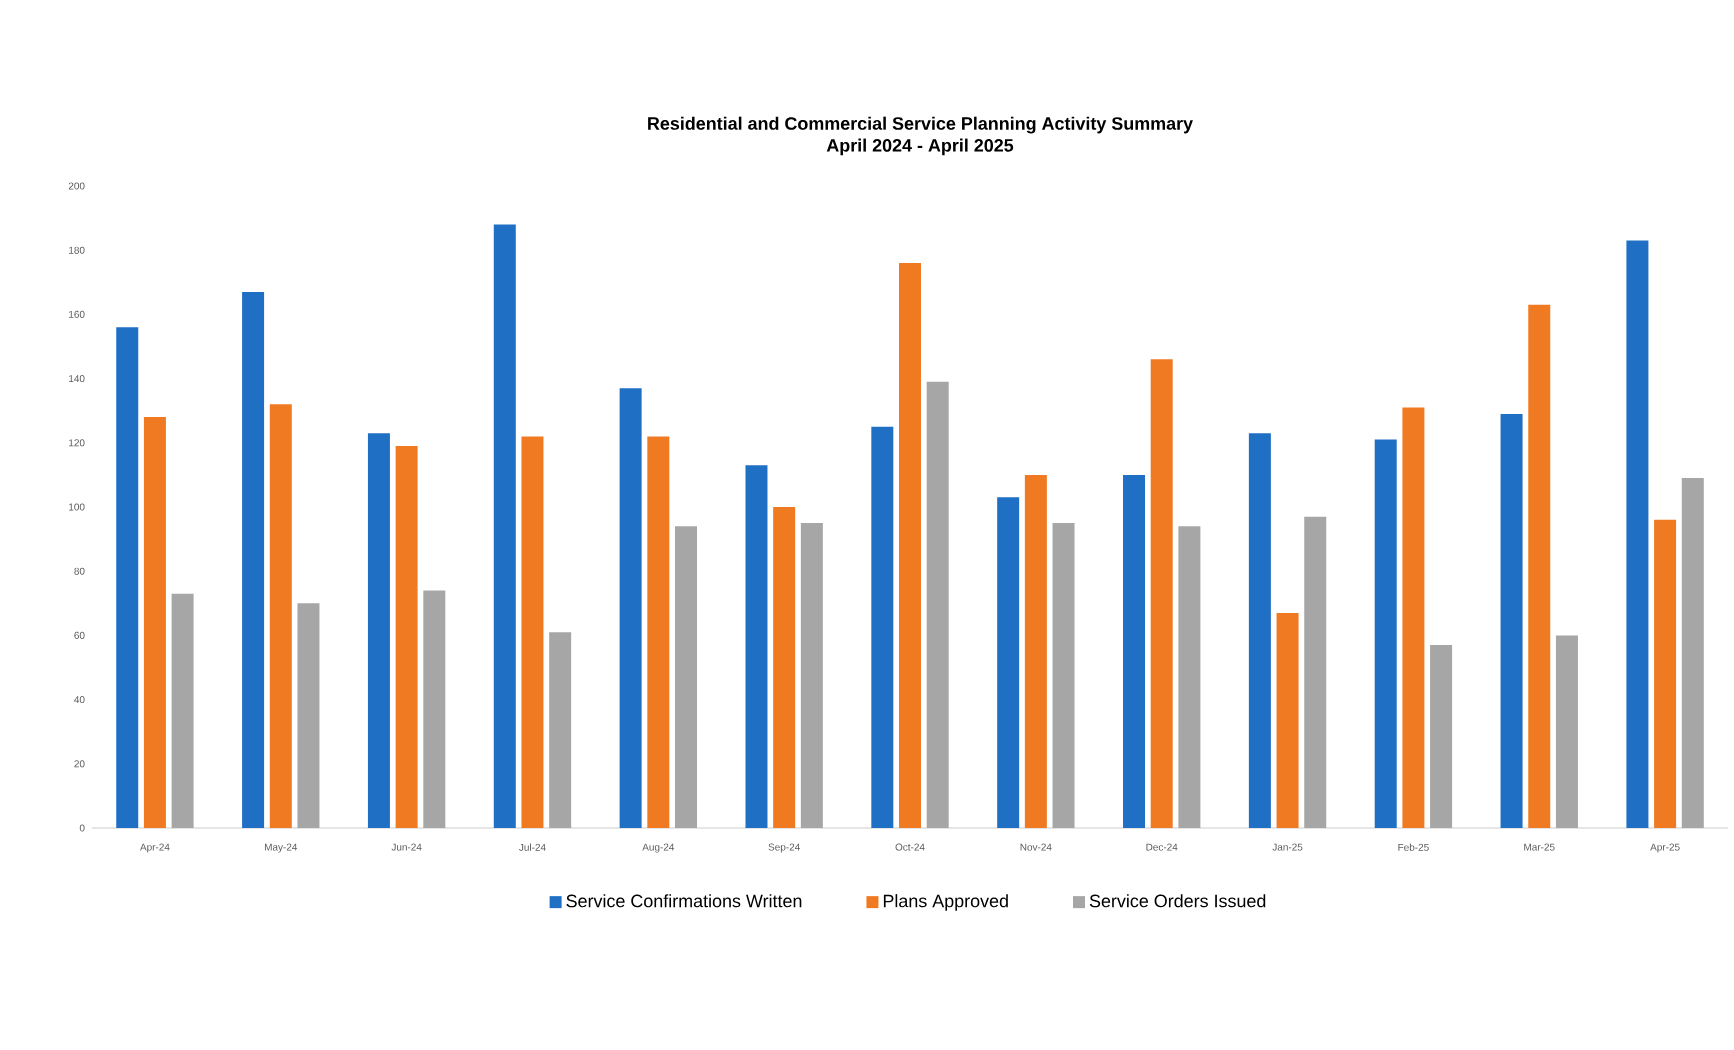  What do you see at coordinates (920, 125) in the screenshot?
I see `chart-title: Residential and Commercial Service Planning Activity Summary` at bounding box center [920, 125].